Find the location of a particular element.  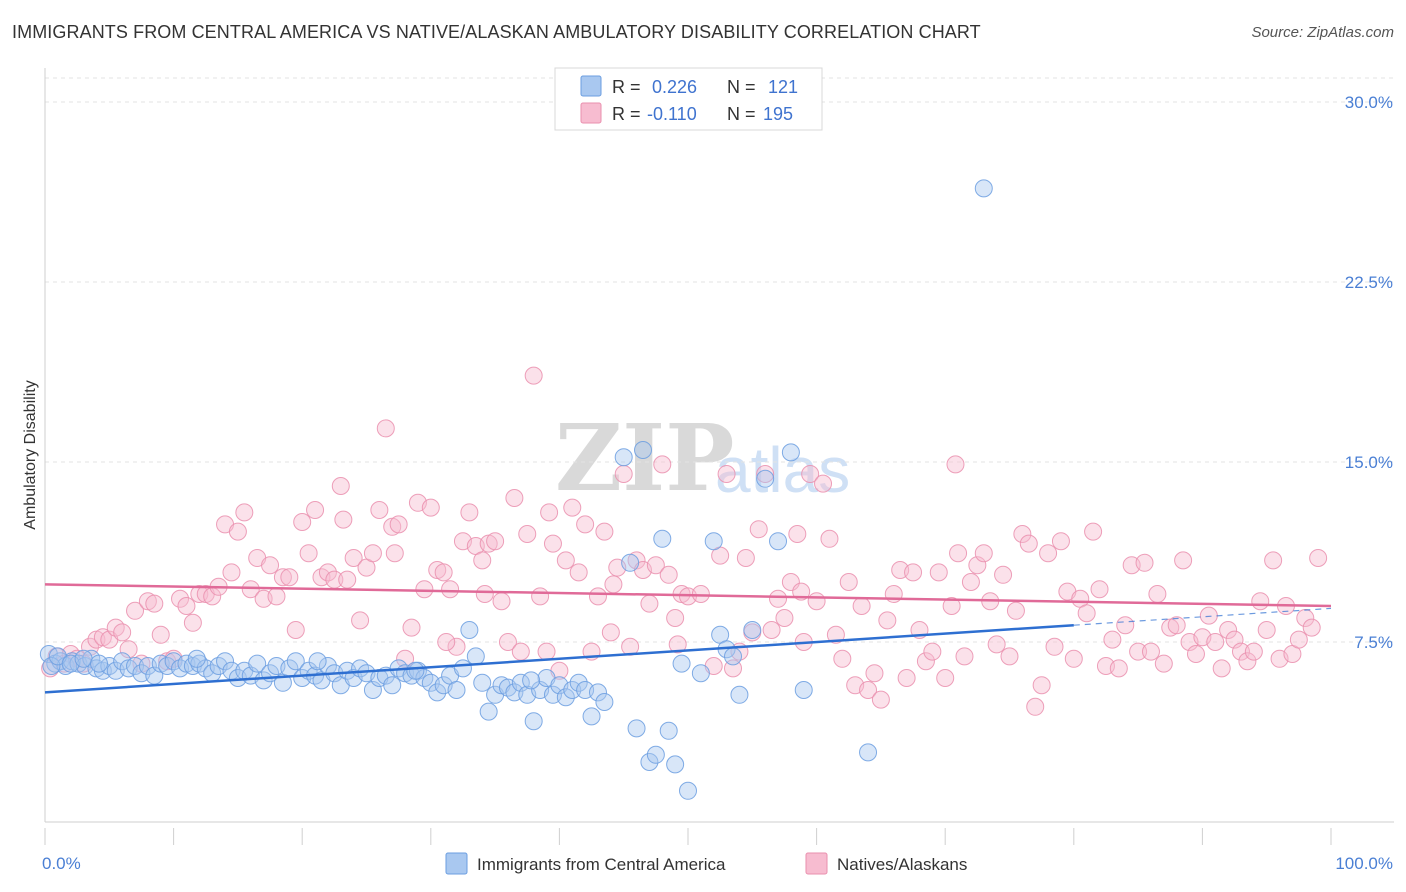

y-axis-label: Ambulatory Disability is located at coordinates (30, 454).